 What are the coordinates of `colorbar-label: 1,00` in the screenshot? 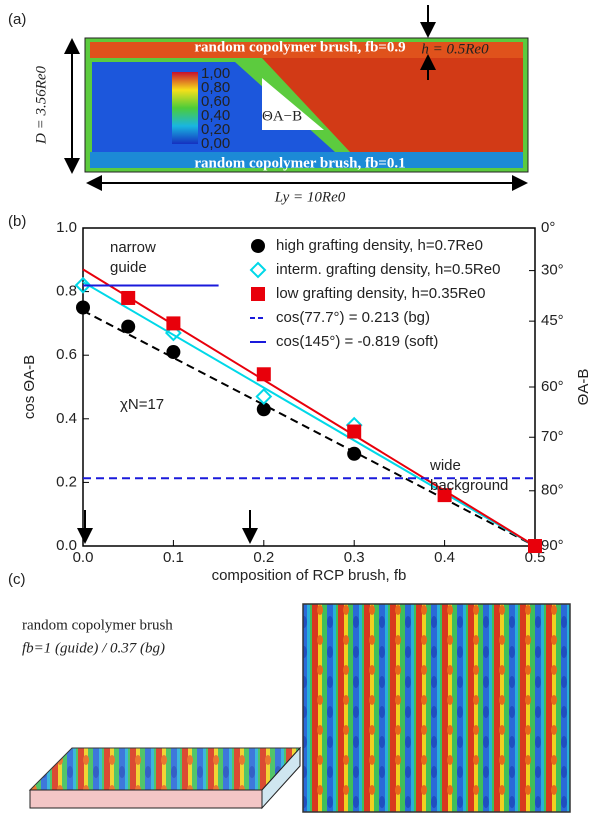 It's located at (215, 73).